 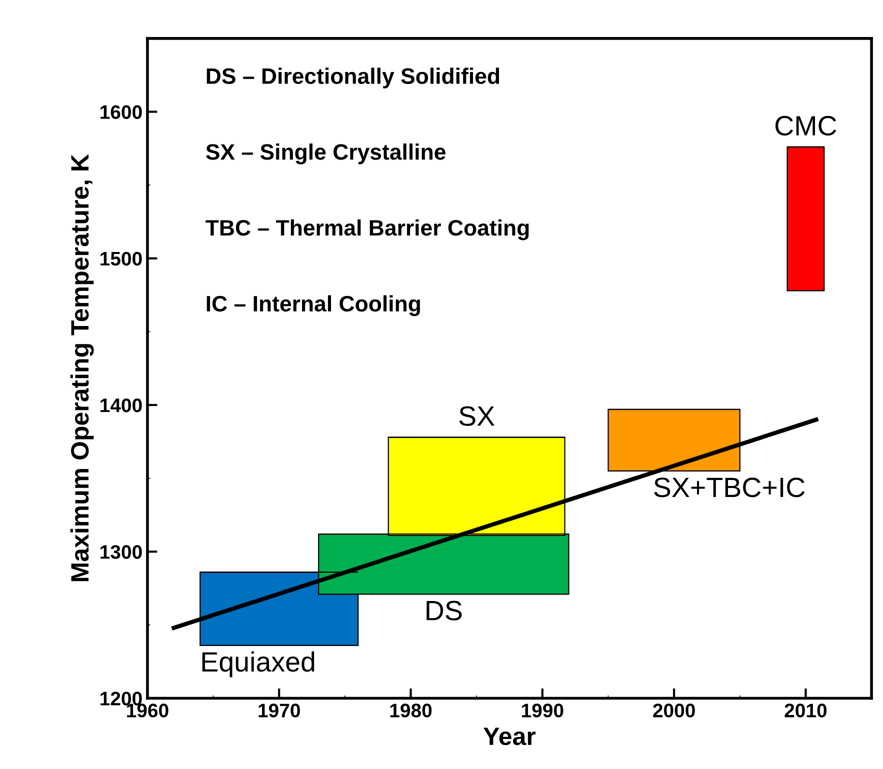 What do you see at coordinates (121, 112) in the screenshot?
I see `y-tick-label: 1600` at bounding box center [121, 112].